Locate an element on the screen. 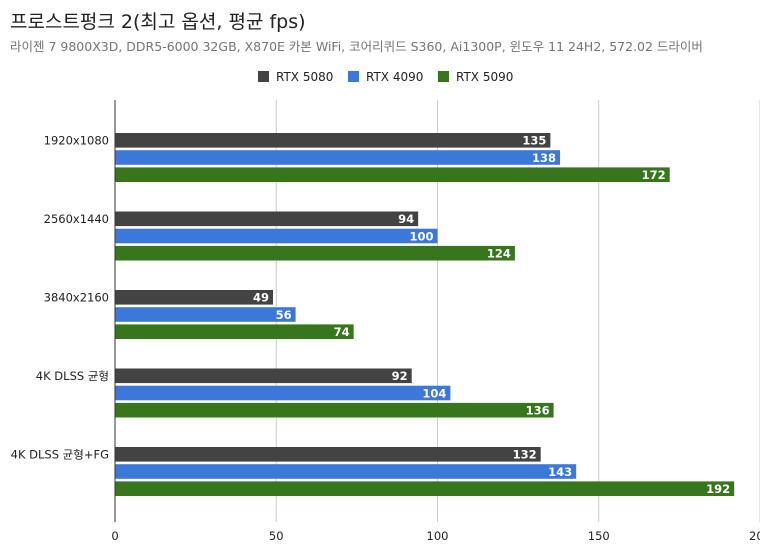 The image size is (760, 550). bar-value-label: 132 is located at coordinates (525, 455).